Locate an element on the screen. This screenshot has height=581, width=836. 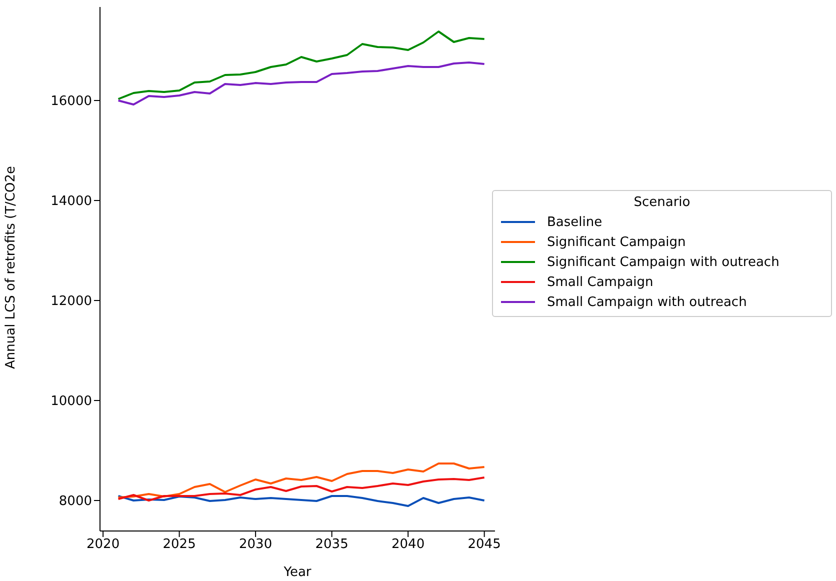
x-tick-label: 2040 is located at coordinates (408, 544).